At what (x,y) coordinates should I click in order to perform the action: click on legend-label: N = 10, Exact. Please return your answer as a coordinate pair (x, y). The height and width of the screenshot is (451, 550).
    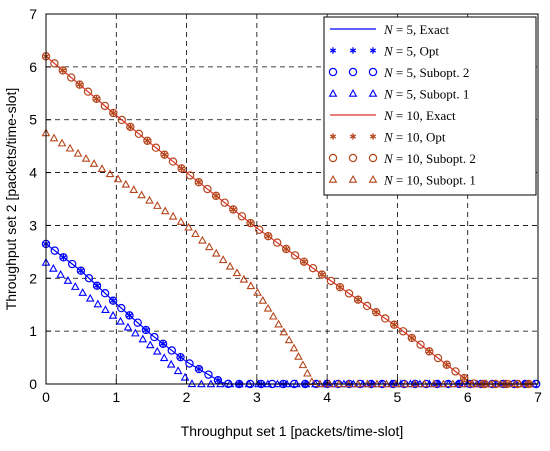
    Looking at the image, I should click on (419, 115).